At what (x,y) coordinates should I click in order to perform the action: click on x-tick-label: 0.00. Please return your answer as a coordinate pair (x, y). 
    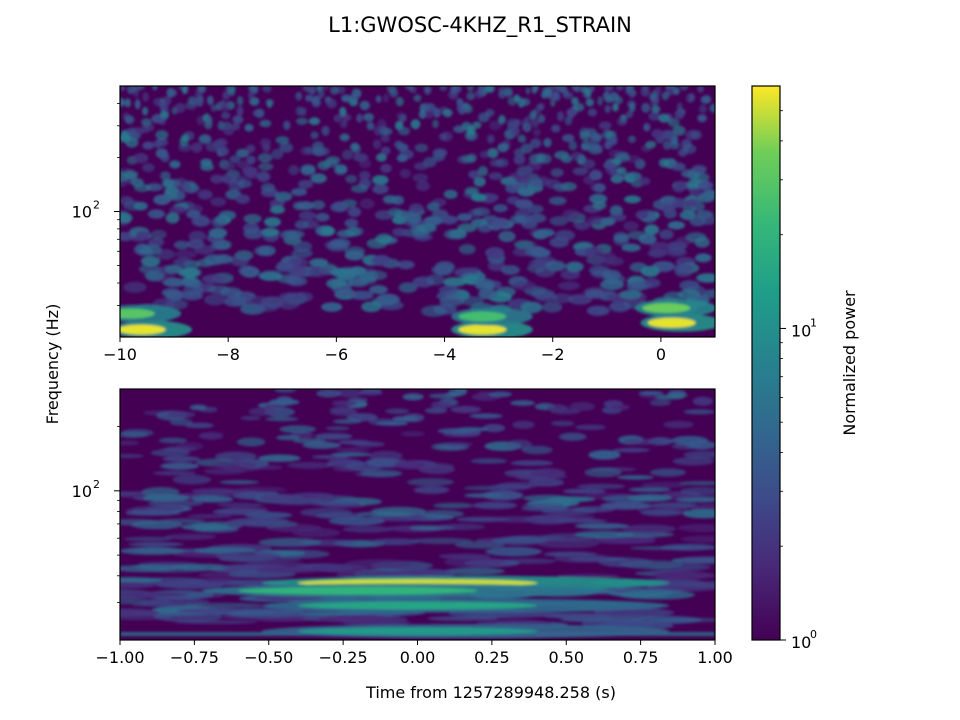
    Looking at the image, I should click on (418, 657).